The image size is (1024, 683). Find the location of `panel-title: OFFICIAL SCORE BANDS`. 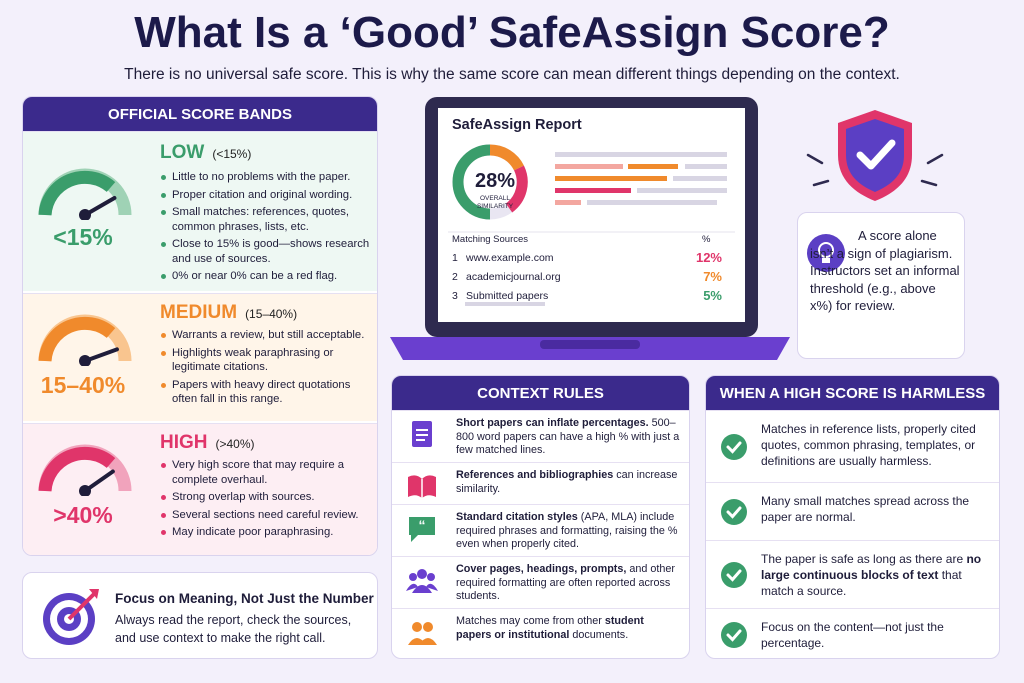

panel-title: OFFICIAL SCORE BANDS is located at coordinates (200, 114).